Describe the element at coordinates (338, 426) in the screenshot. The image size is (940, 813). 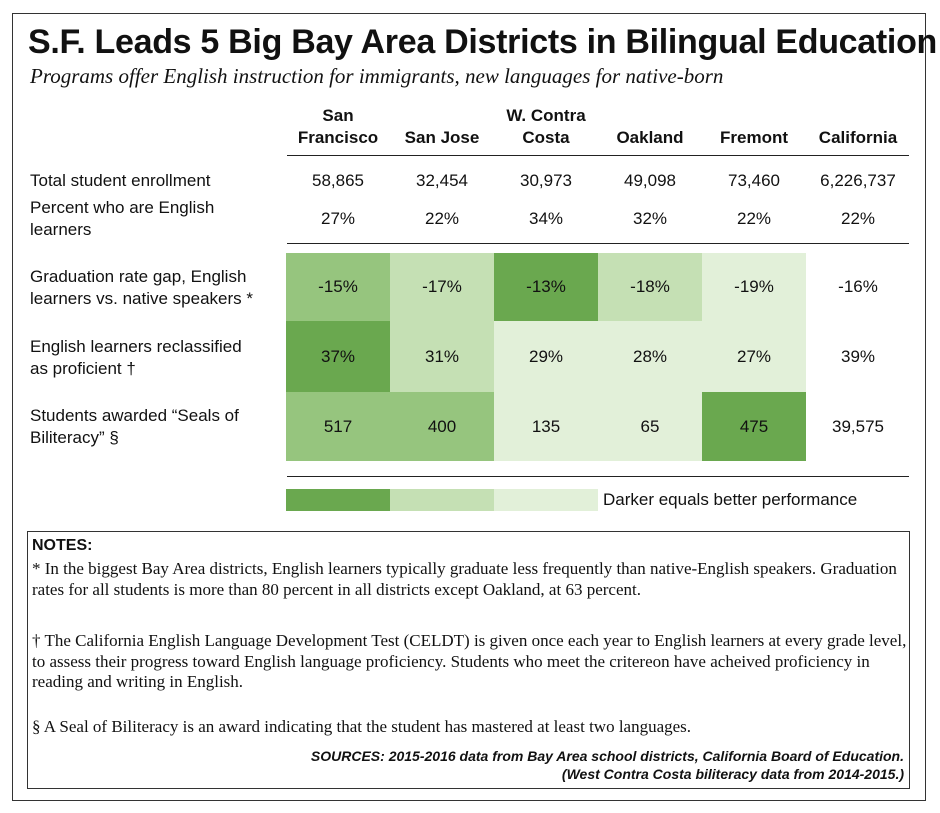
I see `shaded-cell: 517` at that location.